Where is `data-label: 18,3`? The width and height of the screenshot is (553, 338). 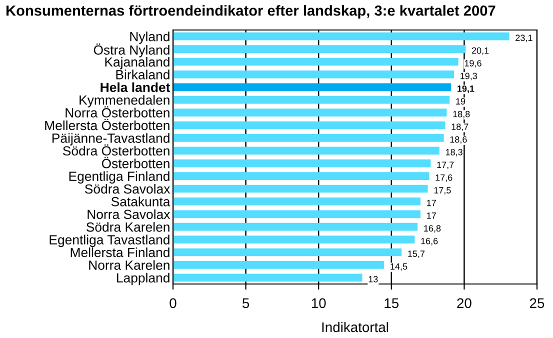 data-label: 18,3 is located at coordinates (454, 152).